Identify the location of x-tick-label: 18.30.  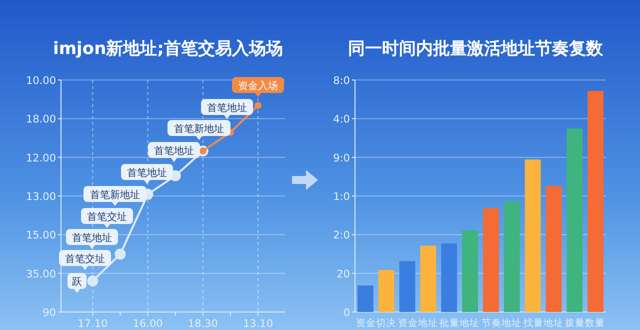
(203, 324).